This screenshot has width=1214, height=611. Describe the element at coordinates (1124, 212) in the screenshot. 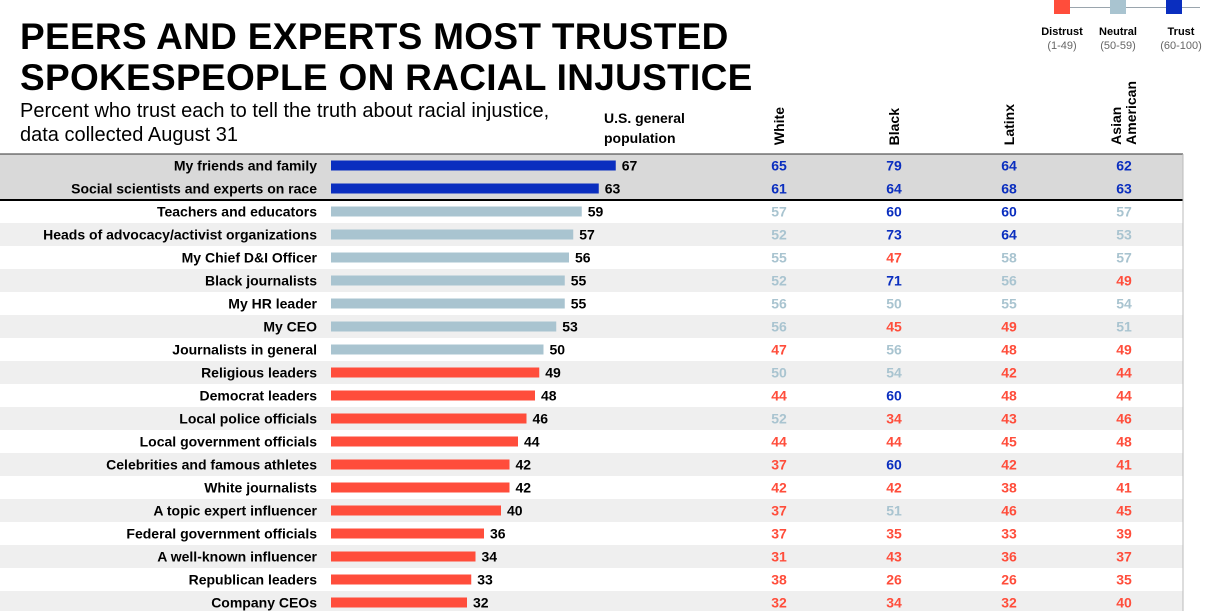

I see `cell-asian-american-teachers-and-educators: 57` at that location.